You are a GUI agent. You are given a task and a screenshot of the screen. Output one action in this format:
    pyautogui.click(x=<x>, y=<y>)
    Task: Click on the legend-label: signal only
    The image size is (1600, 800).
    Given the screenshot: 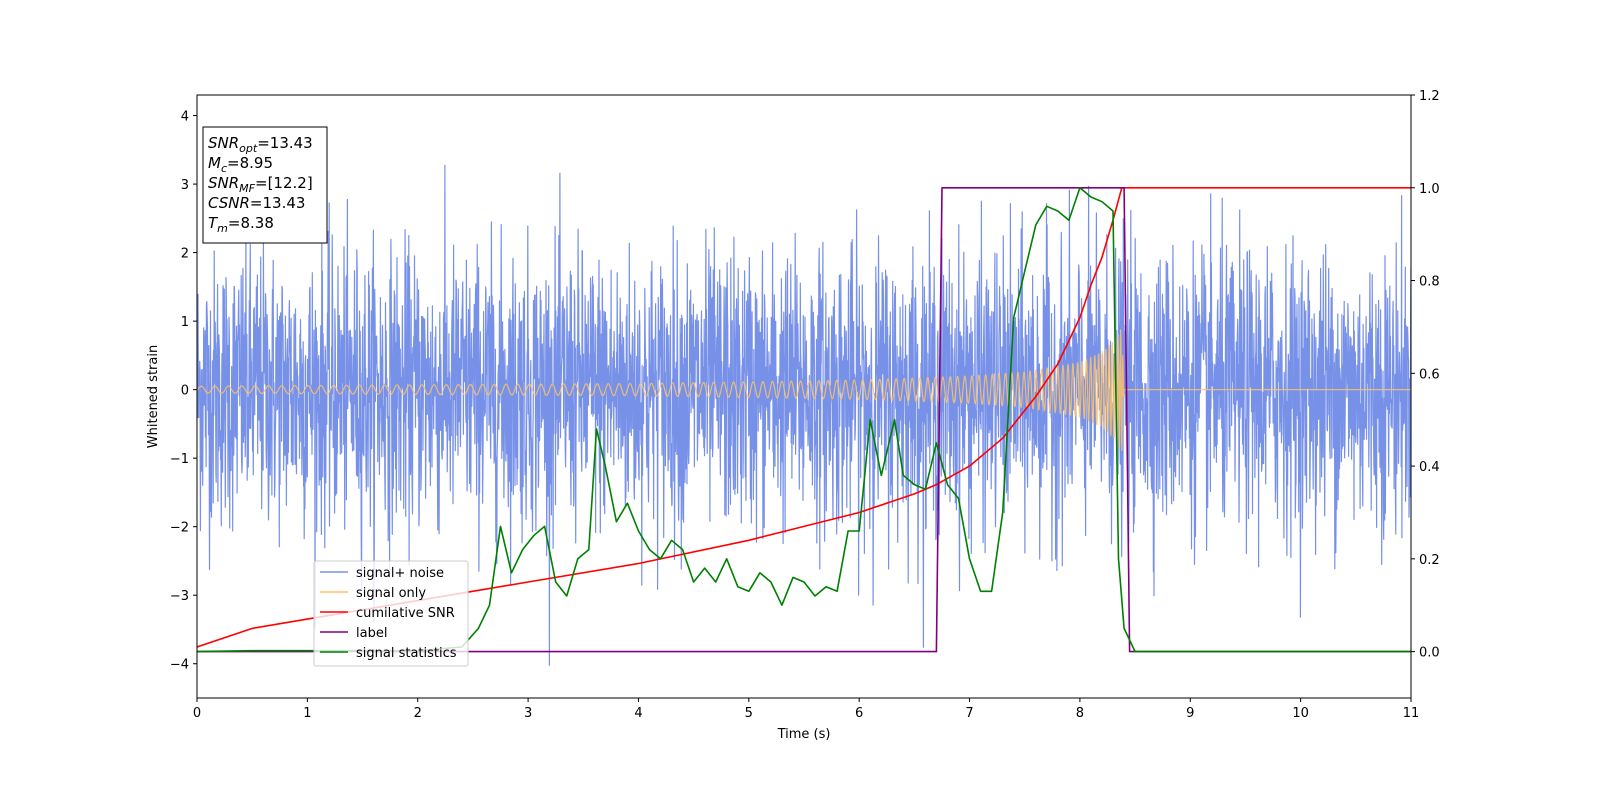 What is the action you would take?
    pyautogui.click(x=391, y=593)
    